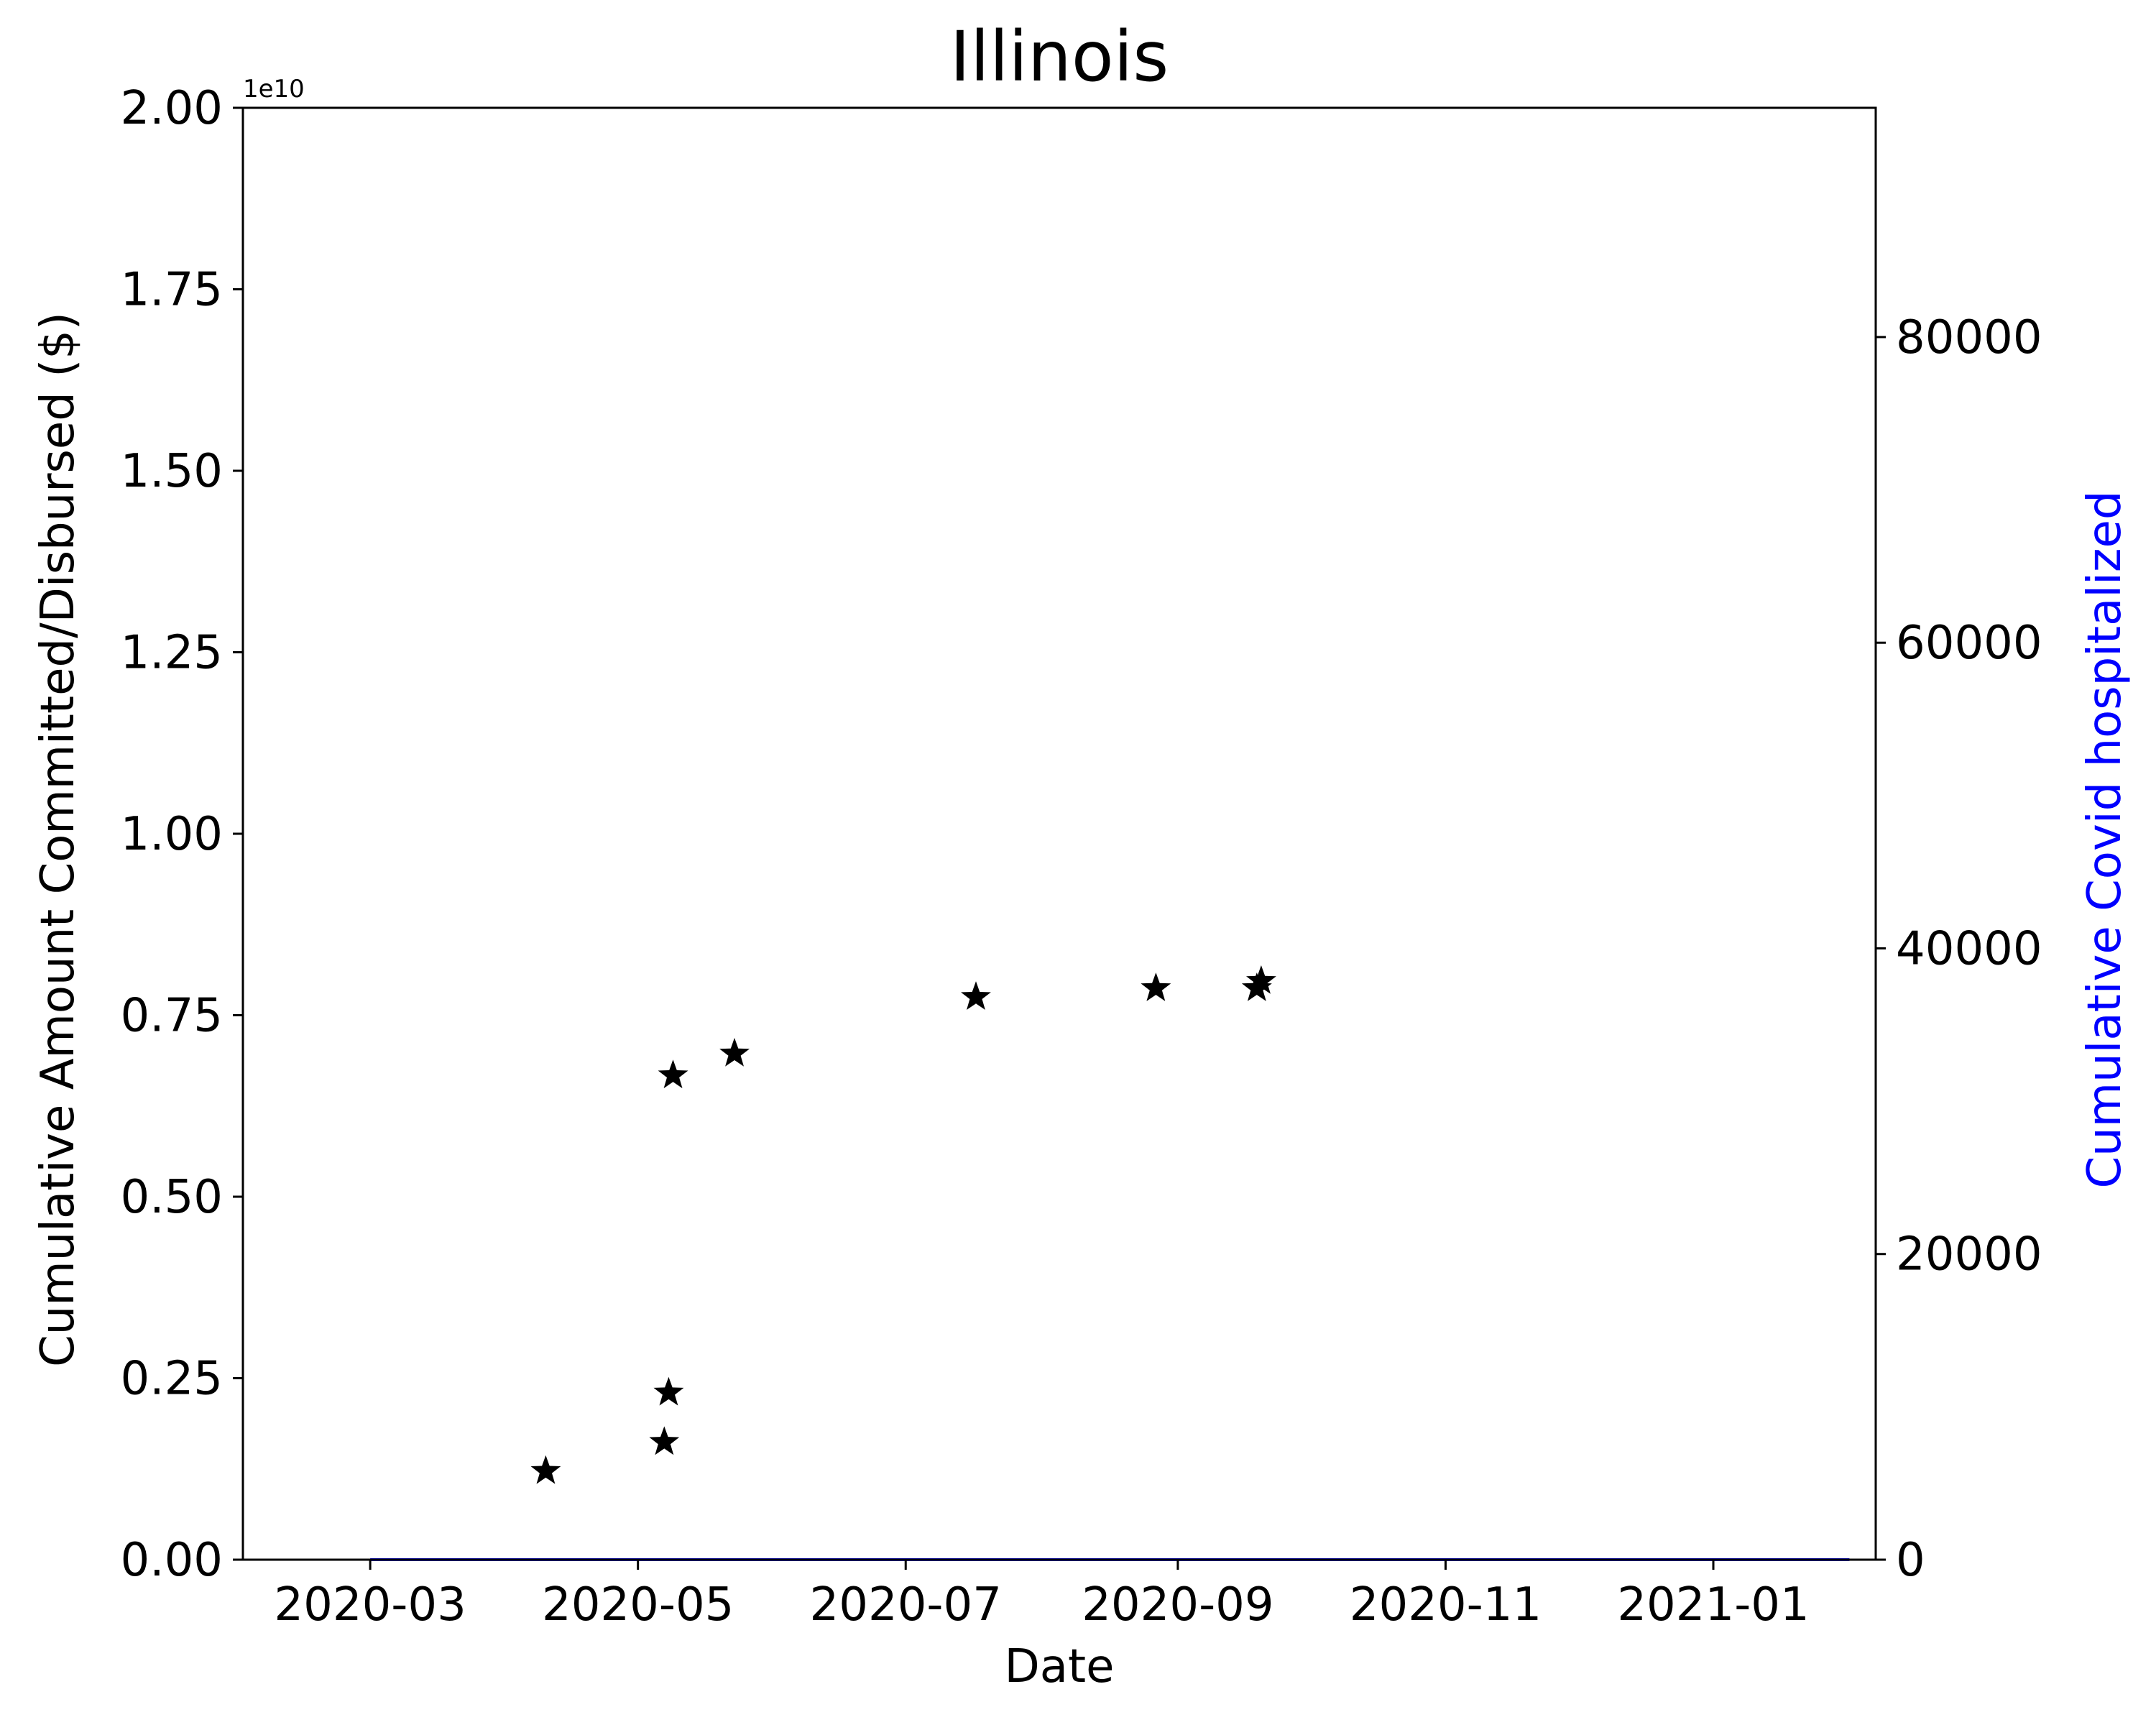 Image resolution: width=2156 pixels, height=1725 pixels. What do you see at coordinates (1059, 57) in the screenshot?
I see `chart-title: Illinois` at bounding box center [1059, 57].